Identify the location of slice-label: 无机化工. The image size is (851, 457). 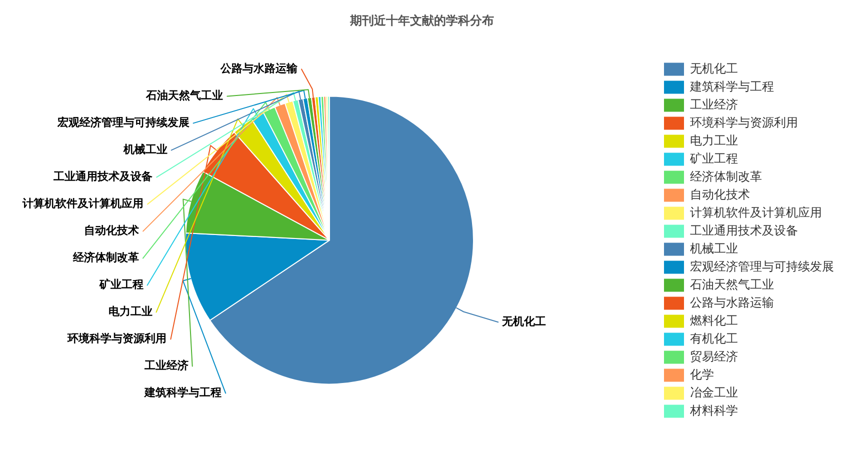
(523, 321).